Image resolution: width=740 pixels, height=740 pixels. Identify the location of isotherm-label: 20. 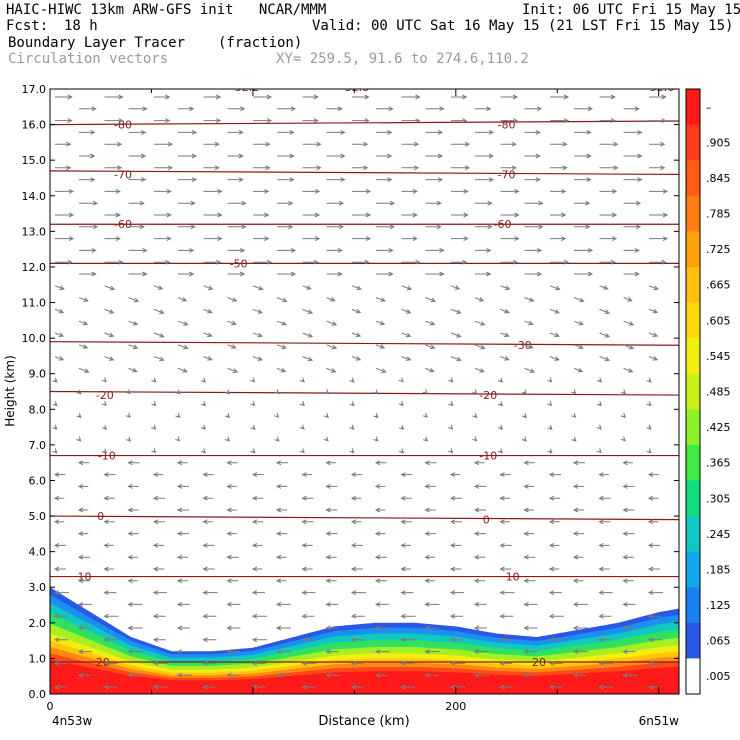
(539, 662).